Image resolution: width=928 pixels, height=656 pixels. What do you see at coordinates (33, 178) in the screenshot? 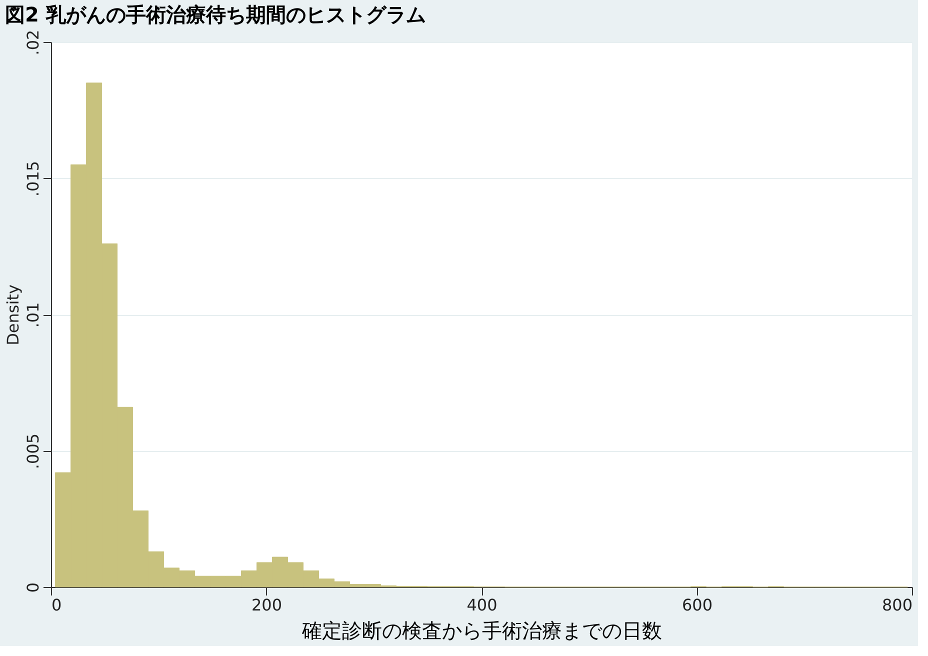
I see `y-tick-label: .015` at bounding box center [33, 178].